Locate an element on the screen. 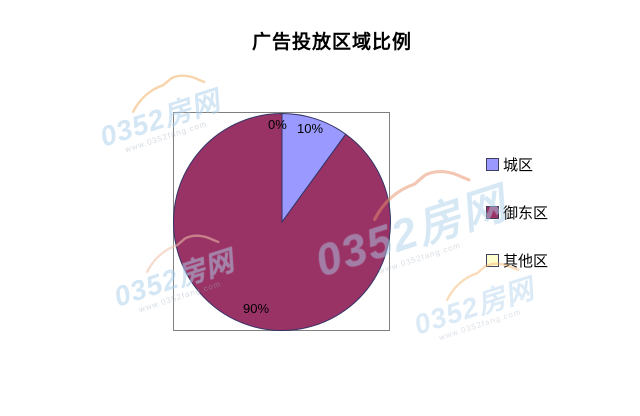 The image size is (640, 416). legend-item-other: 其他区 is located at coordinates (517, 261).